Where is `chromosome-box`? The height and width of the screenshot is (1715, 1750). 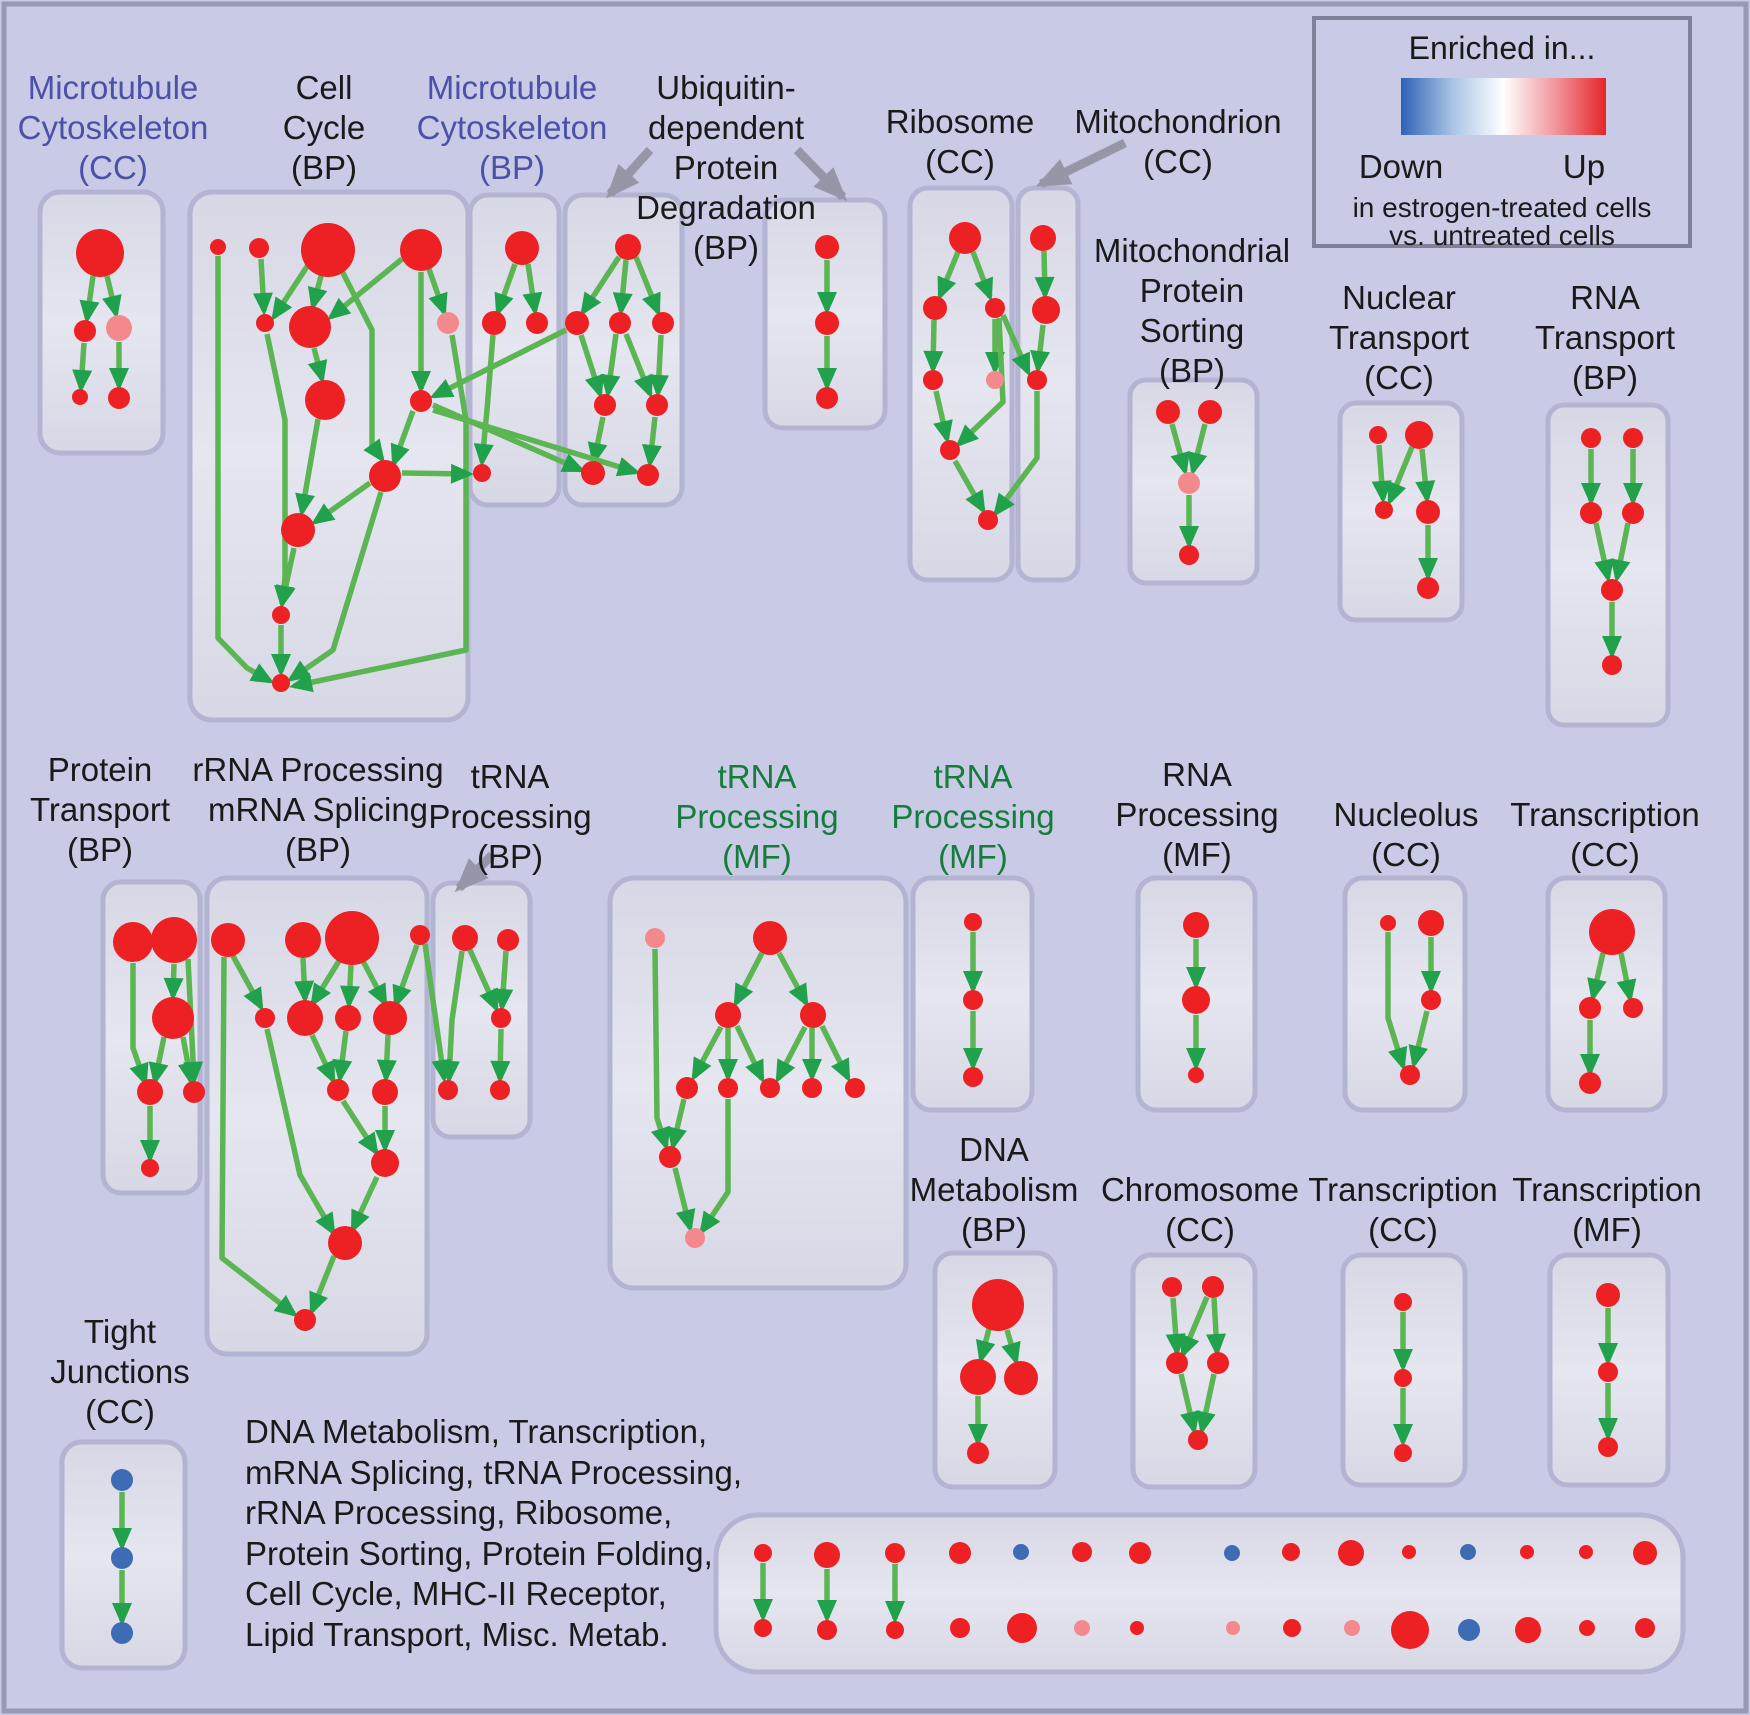 chromosome-box is located at coordinates (1194, 1371).